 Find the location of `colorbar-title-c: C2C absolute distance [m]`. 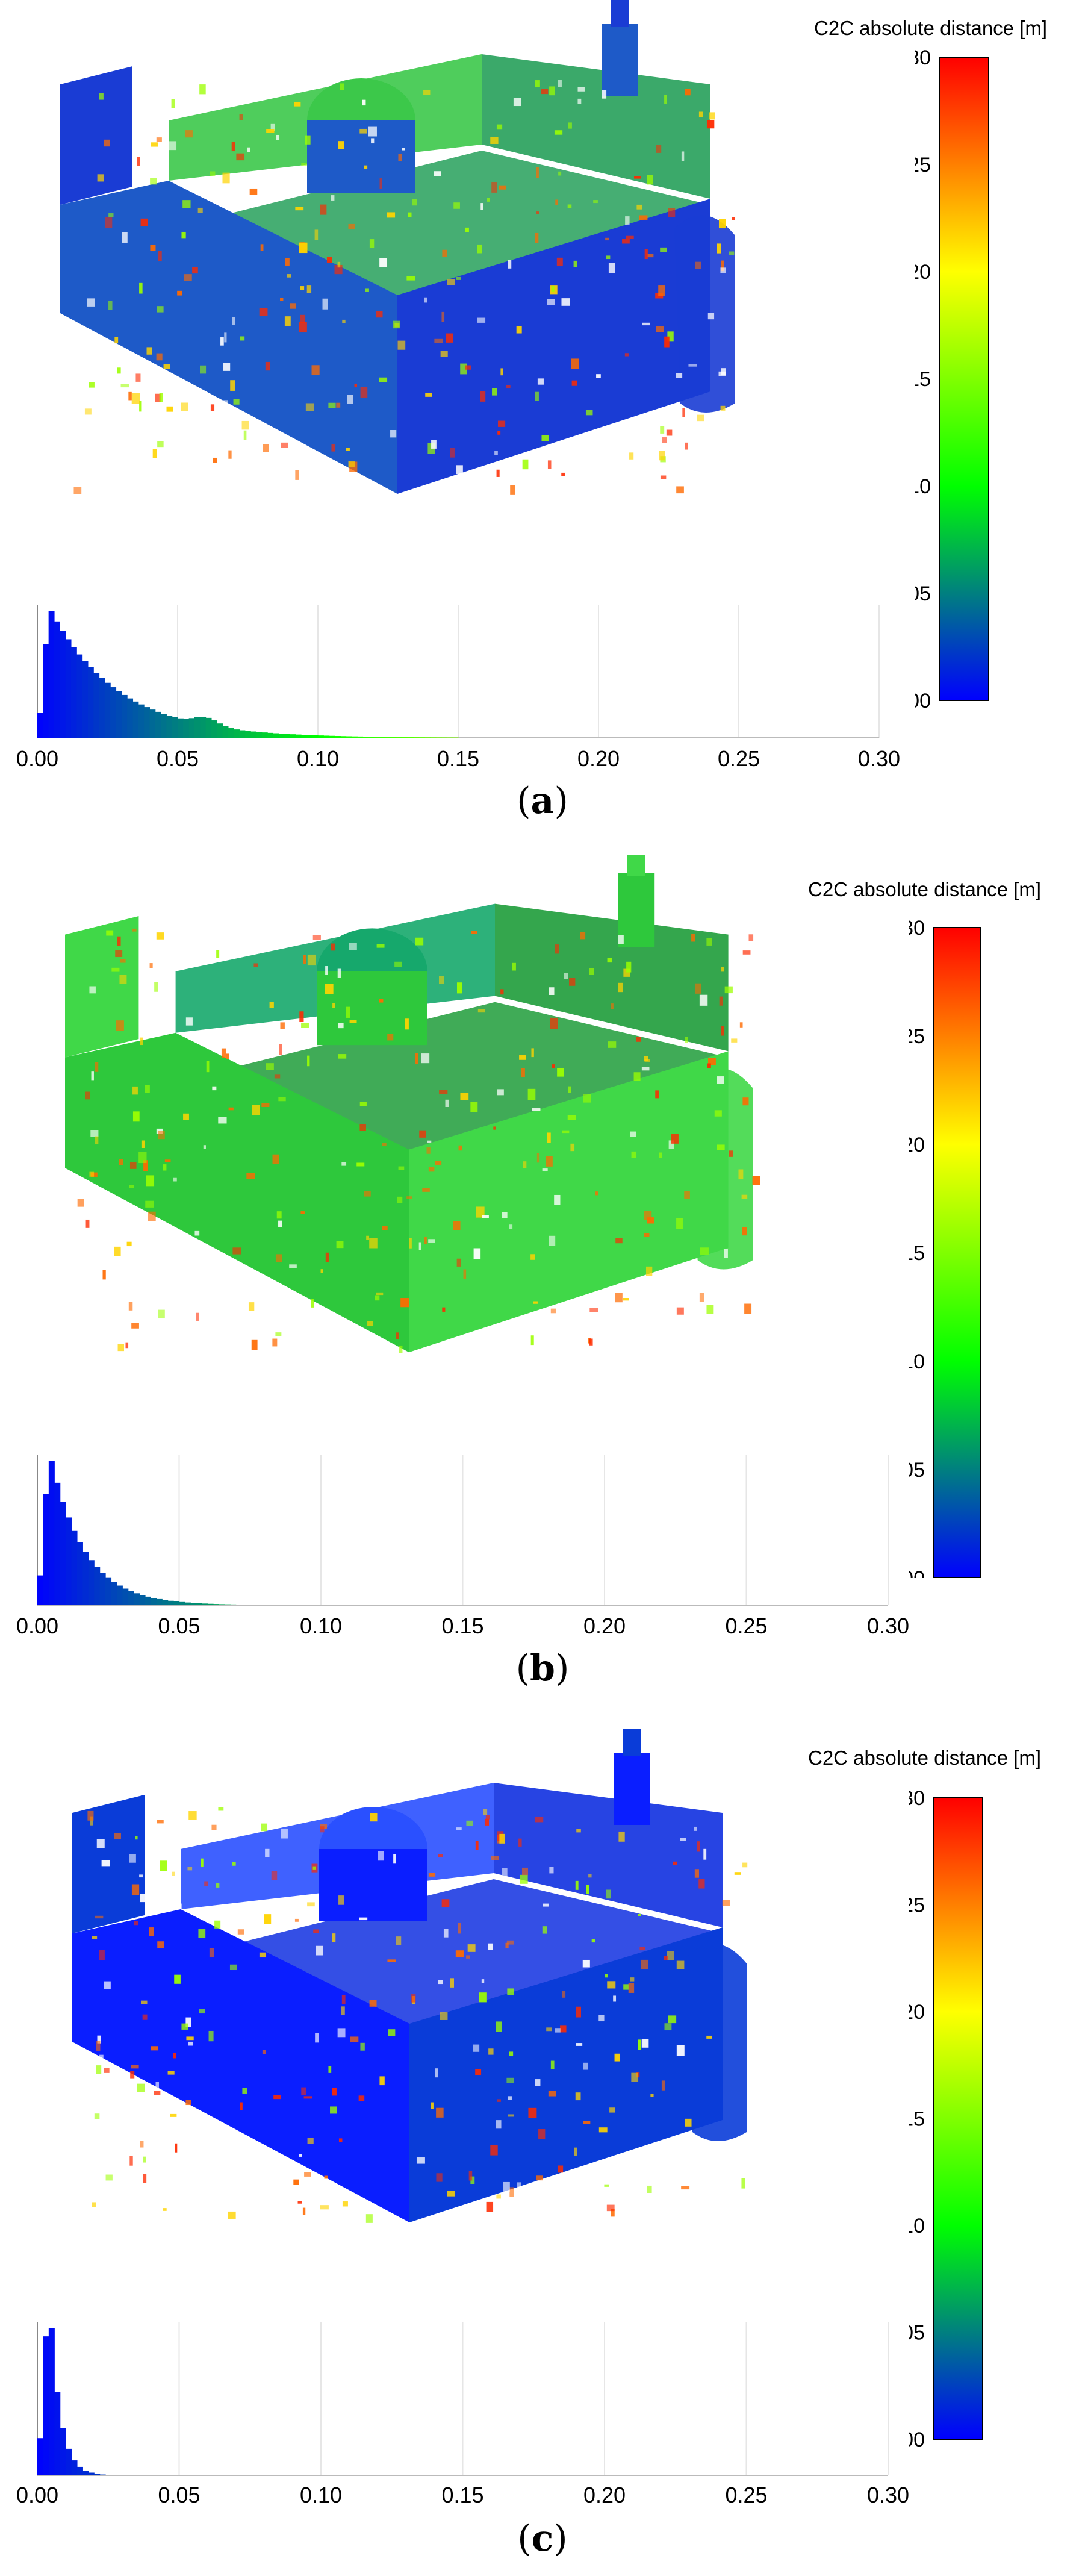

colorbar-title-c: C2C absolute distance [m] is located at coordinates (925, 1758).